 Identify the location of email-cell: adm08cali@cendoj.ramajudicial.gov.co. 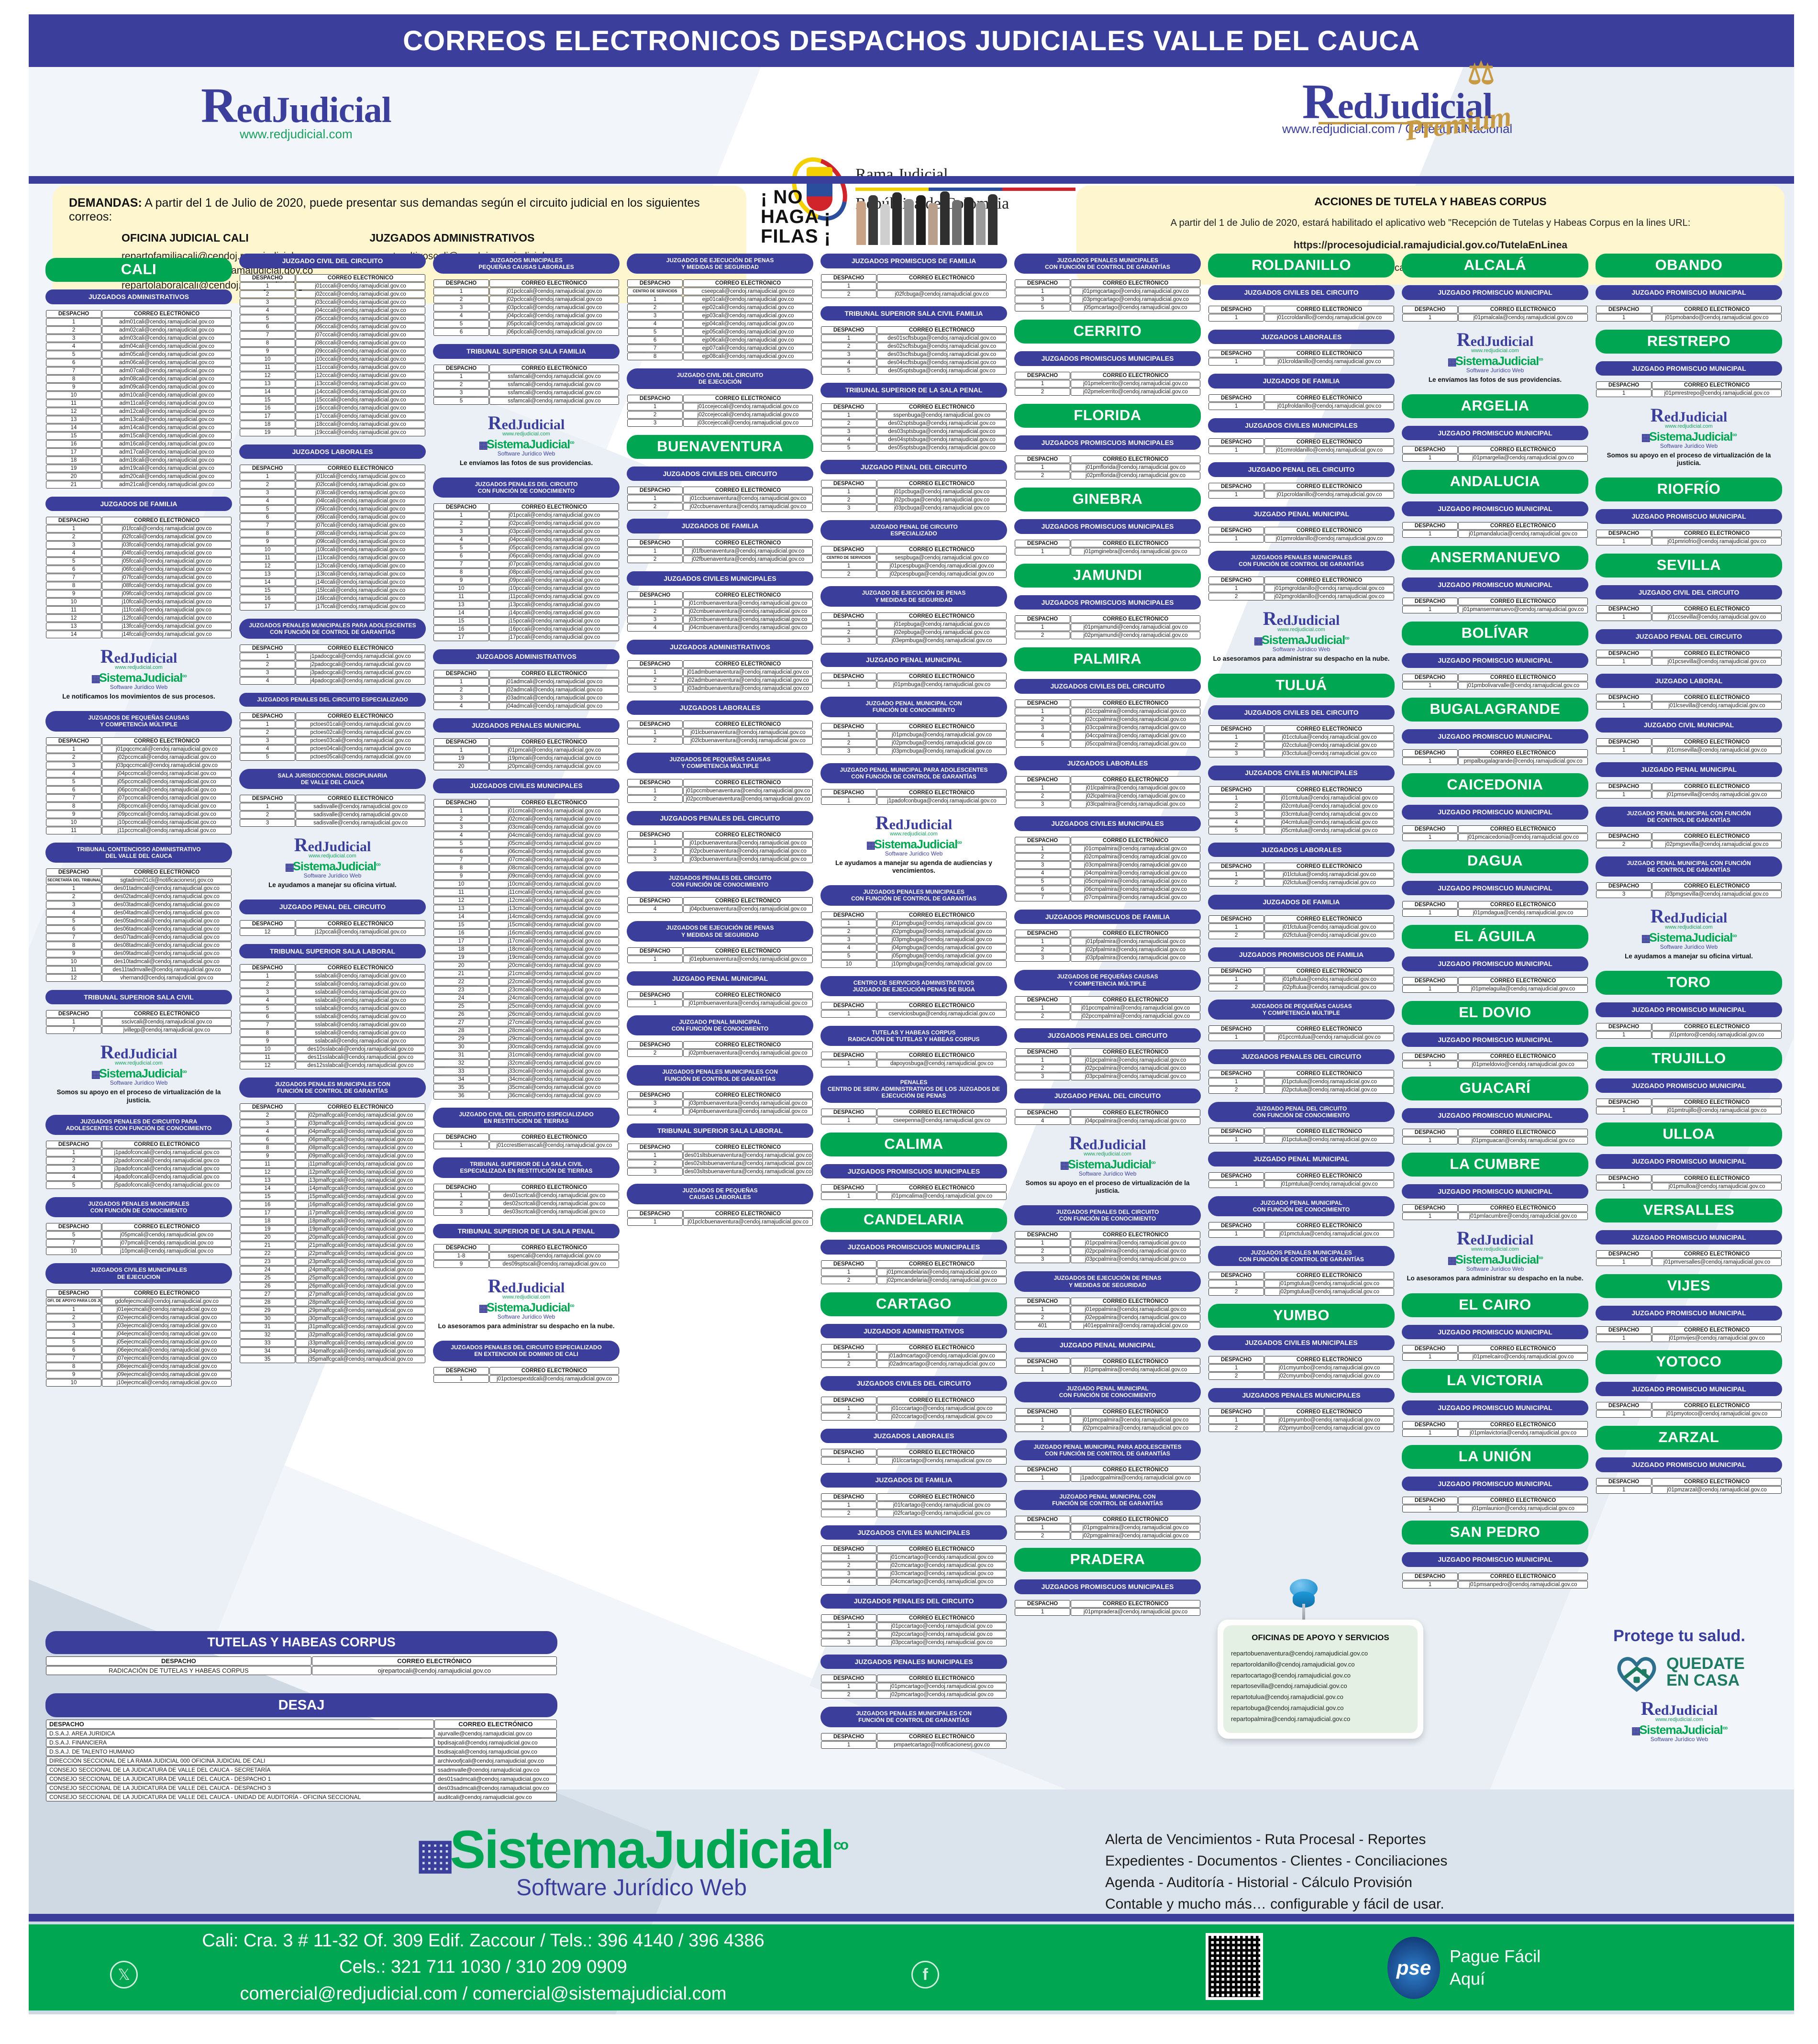
(167, 379).